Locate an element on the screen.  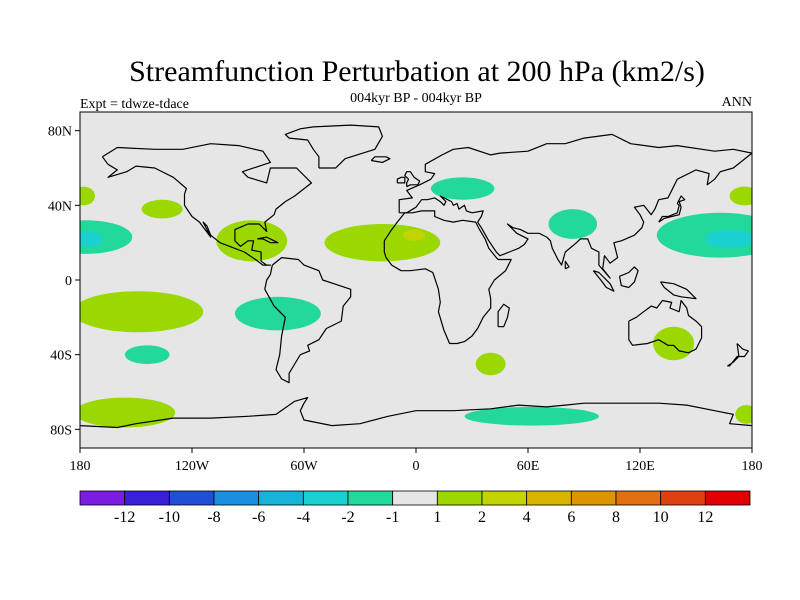
lon-tick-label-2: 60W is located at coordinates (304, 466).